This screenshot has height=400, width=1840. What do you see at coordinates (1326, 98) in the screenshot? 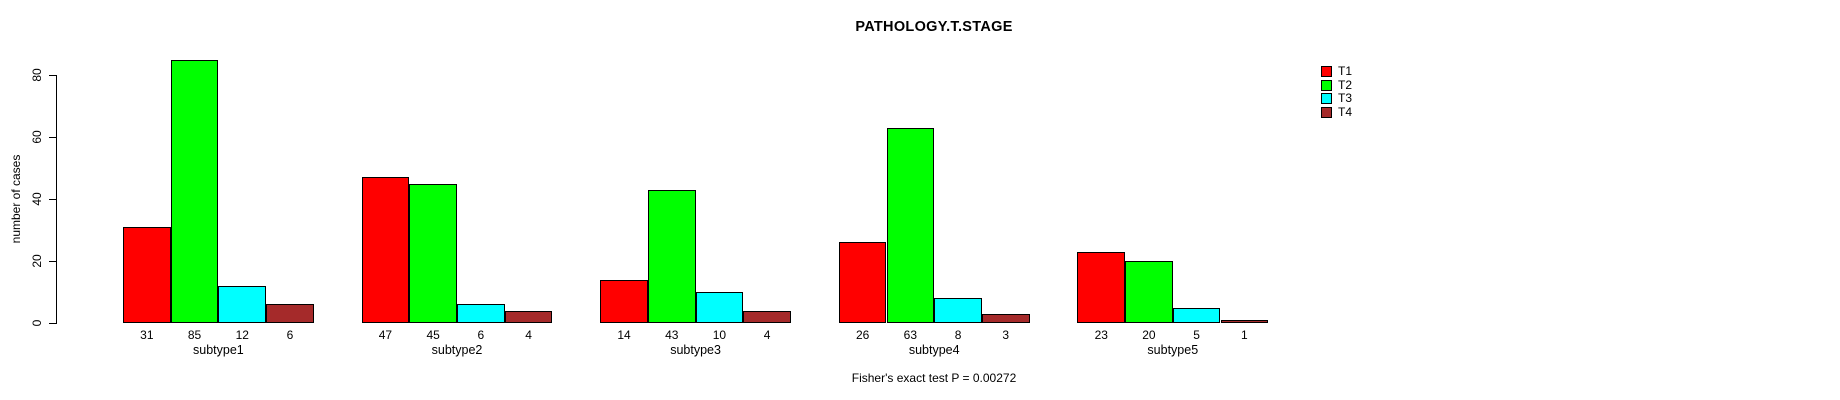
I see `legend-swatch-T3` at bounding box center [1326, 98].